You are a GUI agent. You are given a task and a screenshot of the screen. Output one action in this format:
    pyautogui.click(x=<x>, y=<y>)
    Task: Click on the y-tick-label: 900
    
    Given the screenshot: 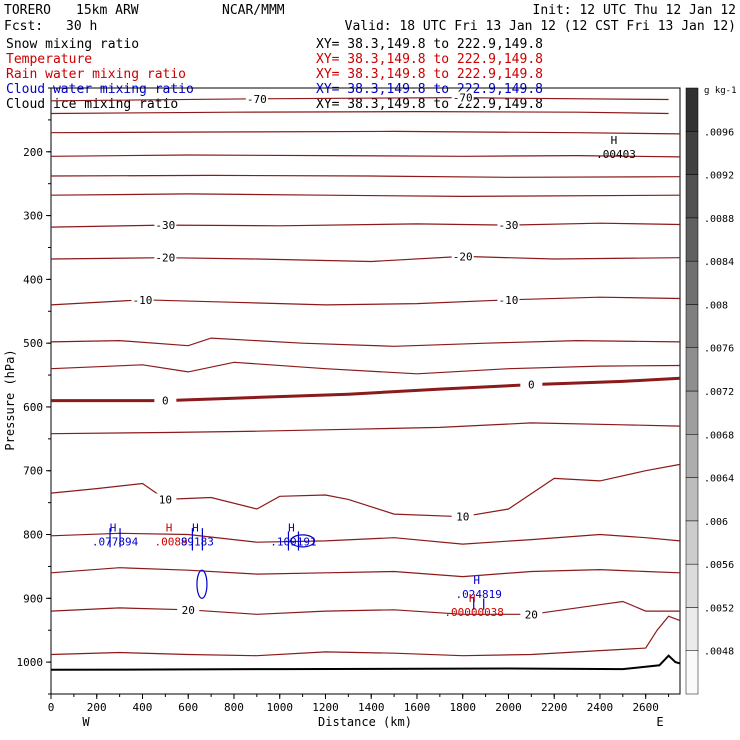 What is the action you would take?
    pyautogui.click(x=33, y=598)
    